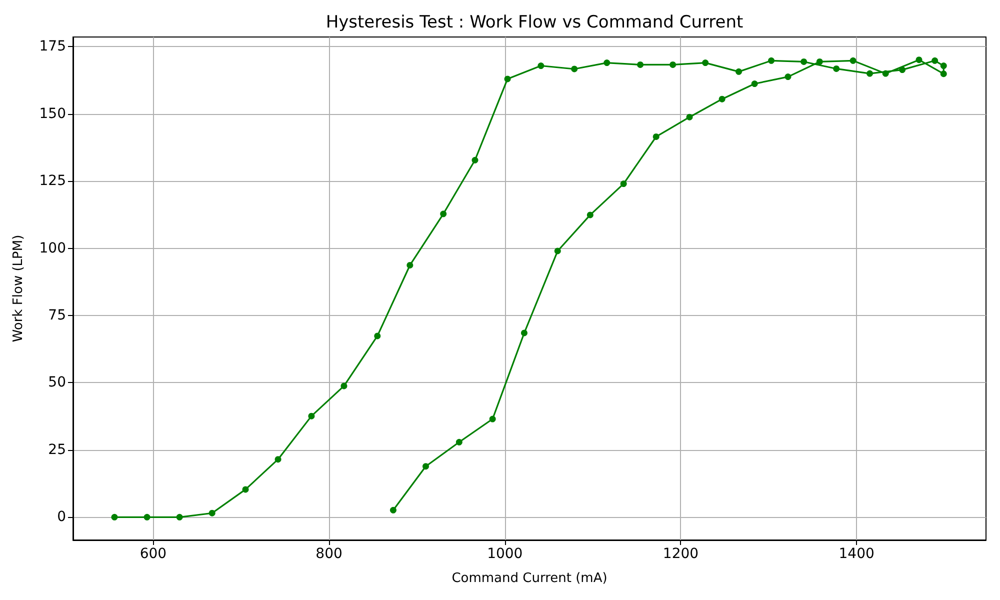 The height and width of the screenshot is (600, 1000). What do you see at coordinates (680, 554) in the screenshot?
I see `x-tick-label: 1200` at bounding box center [680, 554].